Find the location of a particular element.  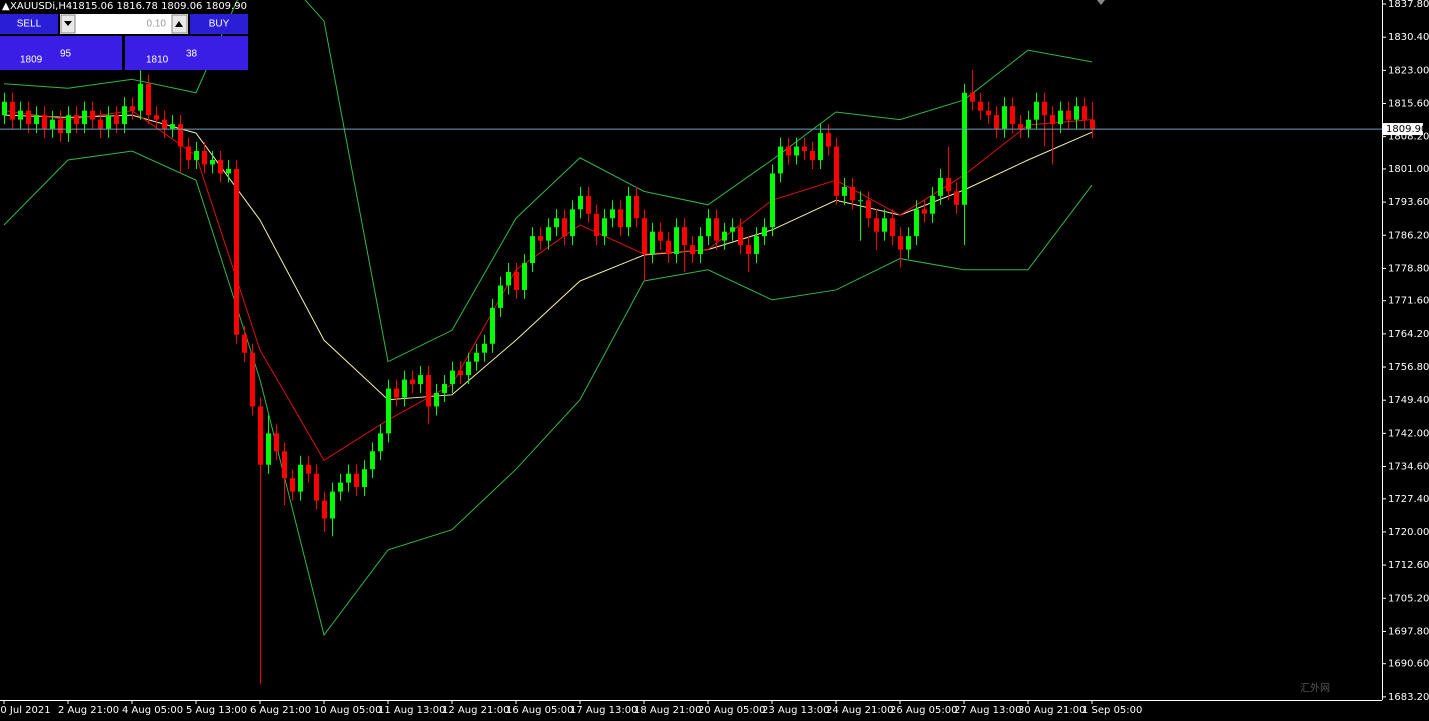

y-tick-label: 1808.20 is located at coordinates (1408, 137).